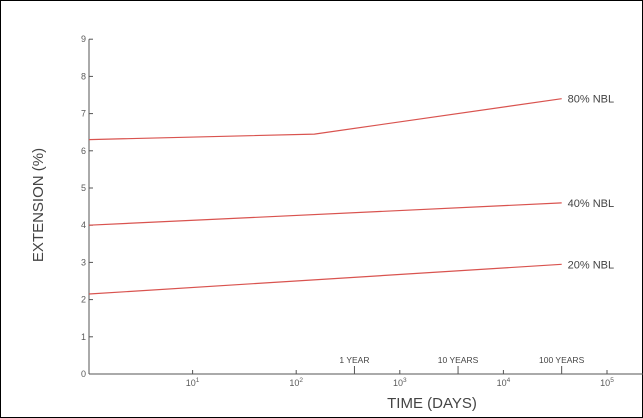 The height and width of the screenshot is (418, 643). Describe the element at coordinates (504, 382) in the screenshot. I see `x-tick-label: 10⁴` at that location.